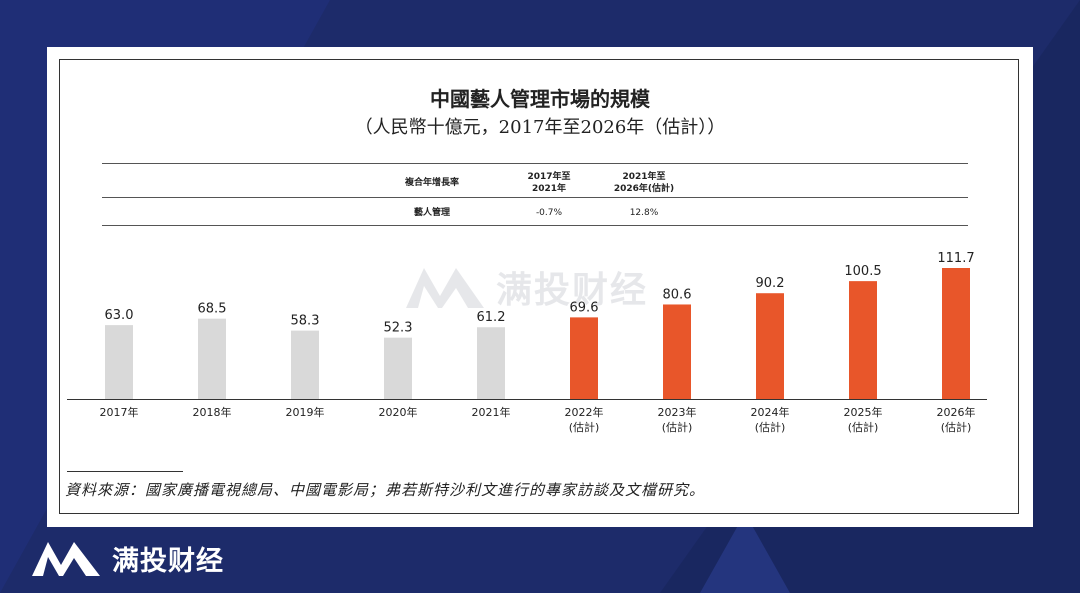  Describe the element at coordinates (677, 294) in the screenshot. I see `data-label-6: 80.6` at that location.